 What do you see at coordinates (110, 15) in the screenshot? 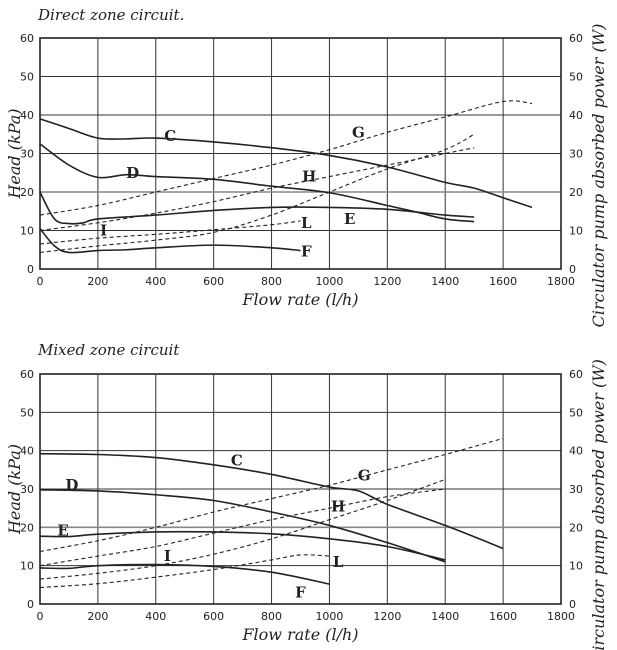
I see `chart-title: Direct zone circuit.` at bounding box center [110, 15].